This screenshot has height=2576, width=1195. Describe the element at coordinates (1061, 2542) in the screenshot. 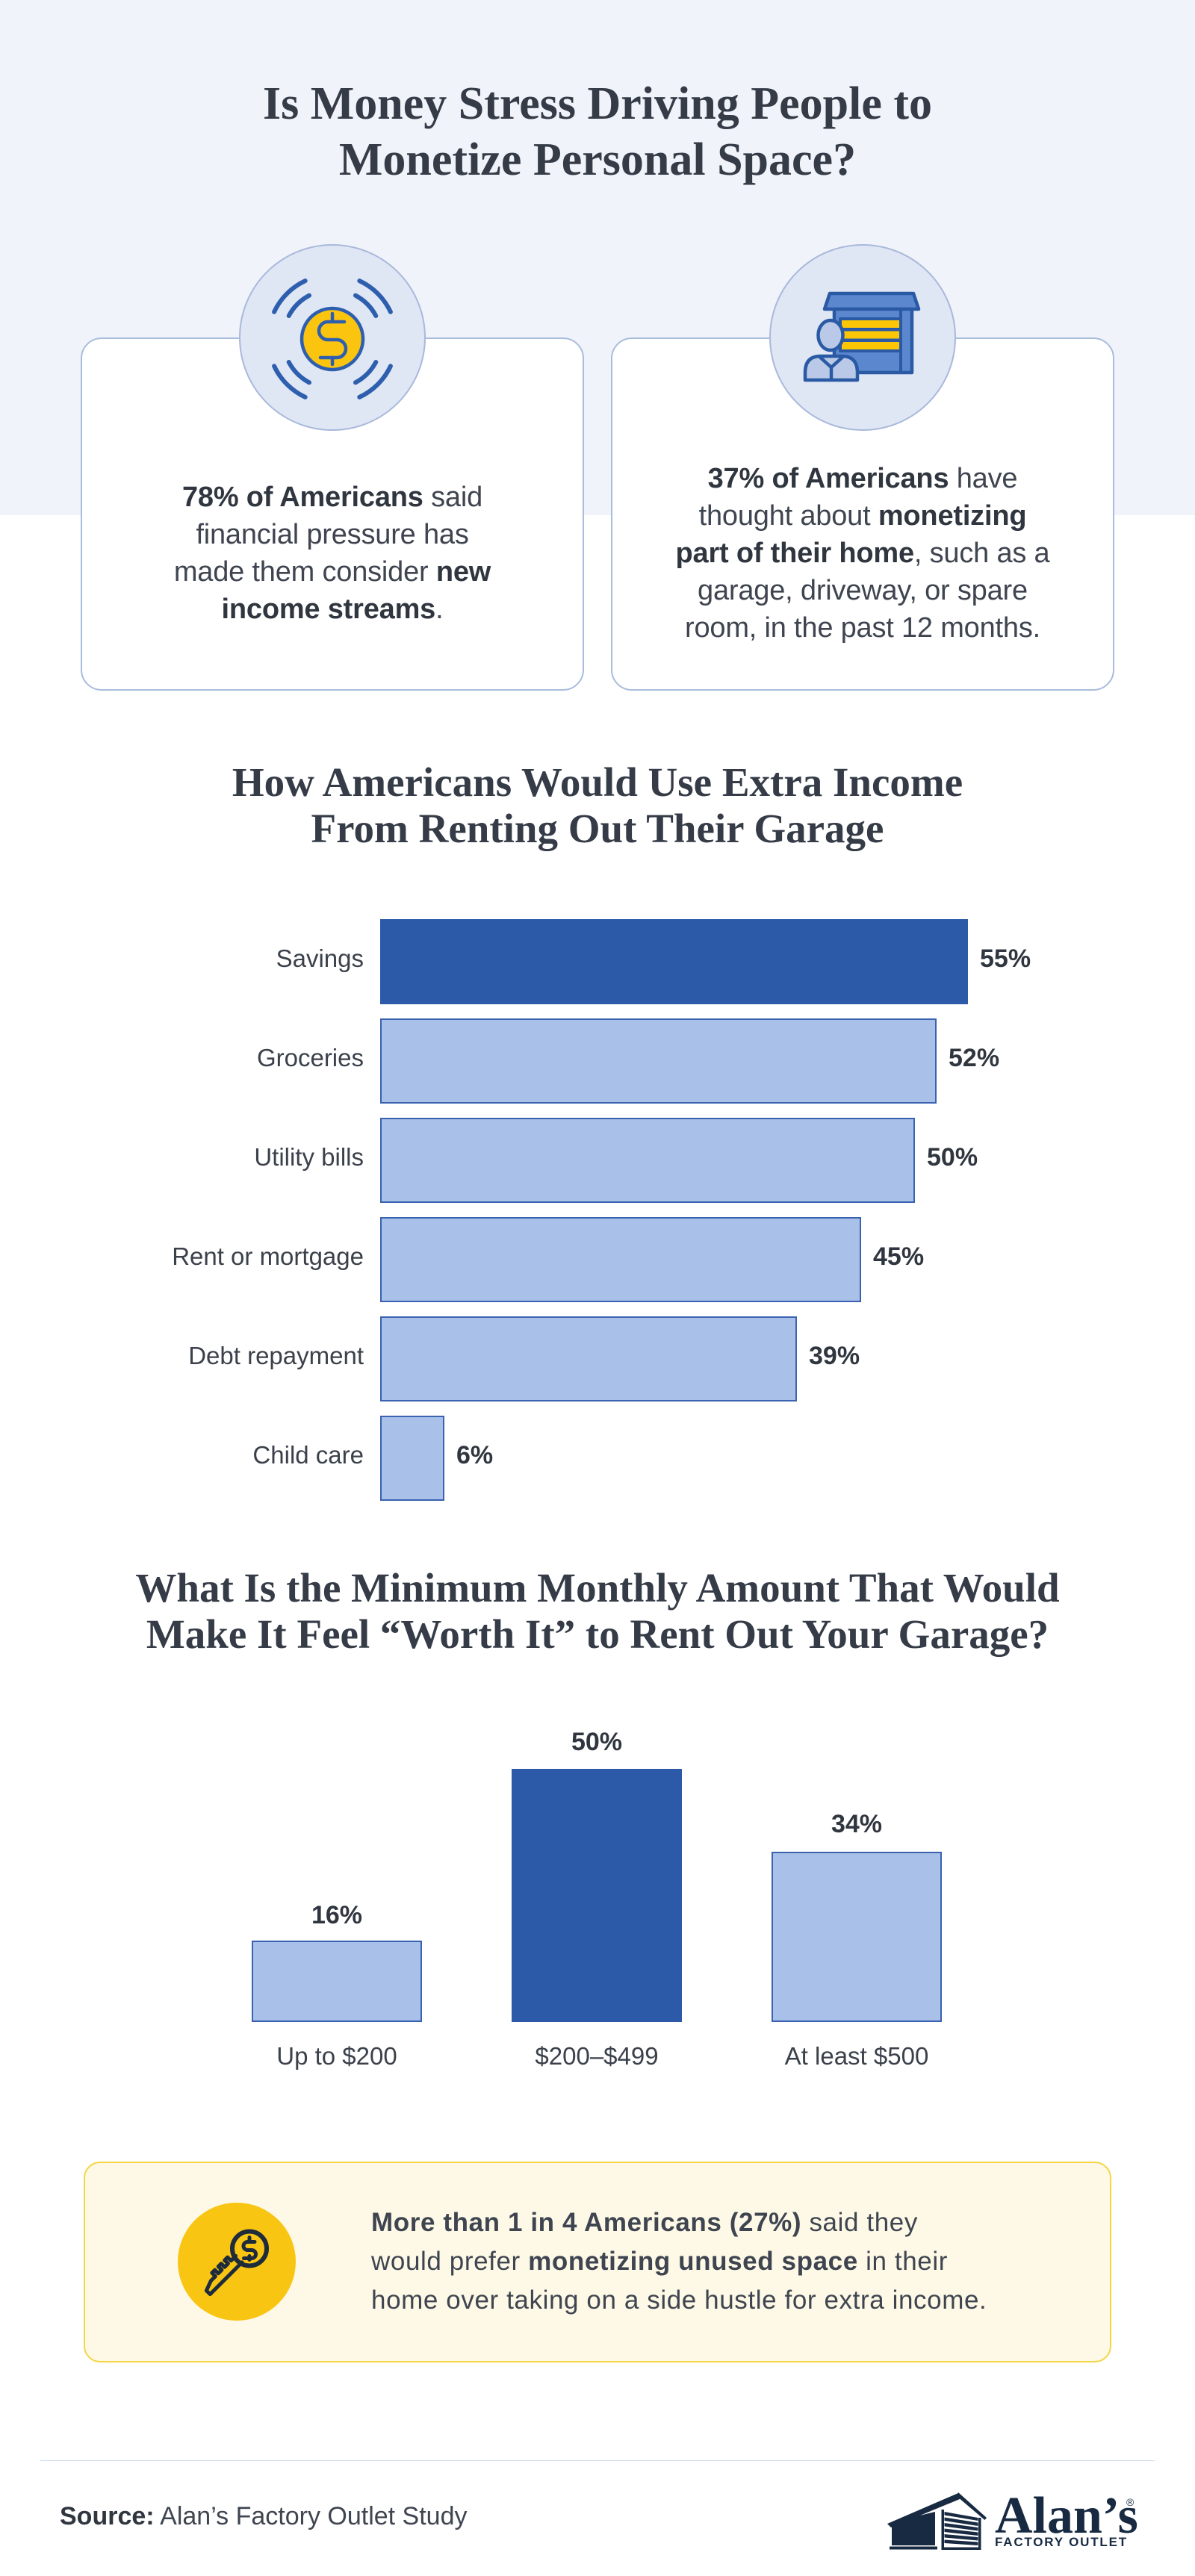

I see `svg-text: FACTORY OUTLET` at that location.